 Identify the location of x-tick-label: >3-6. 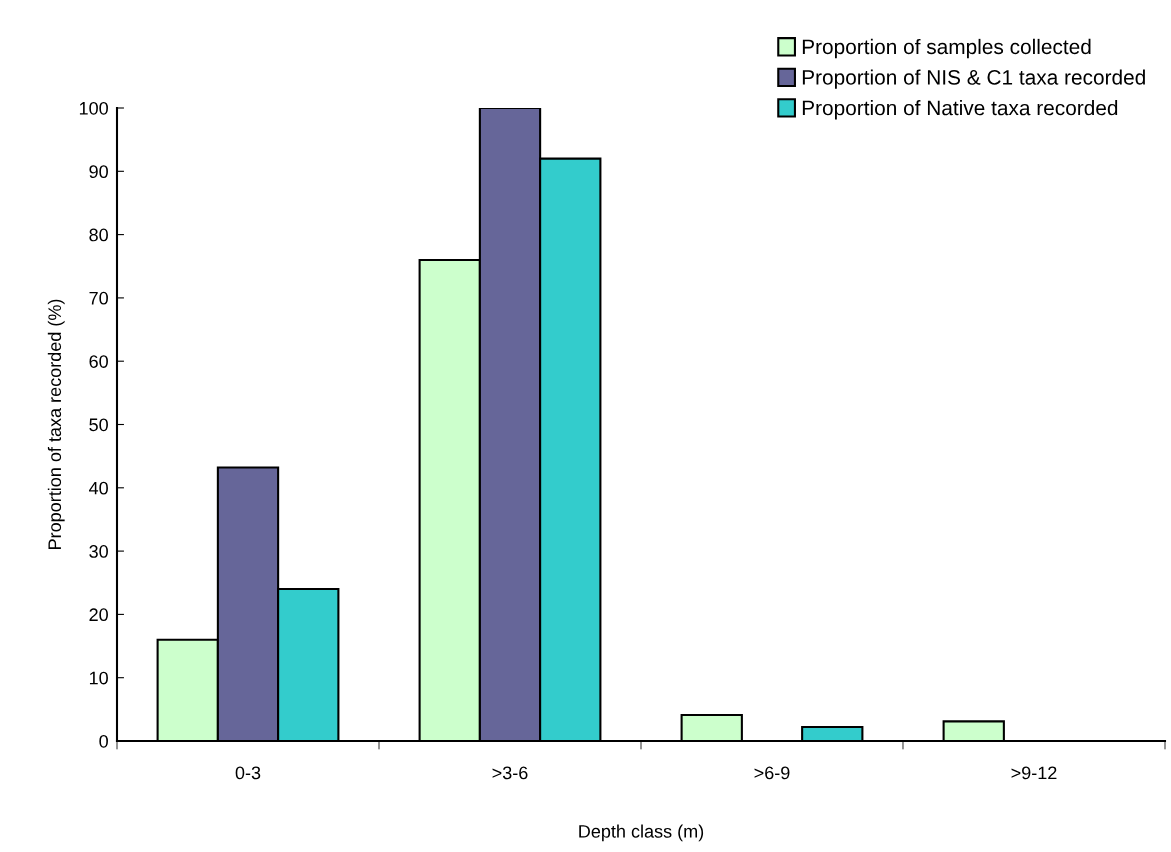
(510, 773).